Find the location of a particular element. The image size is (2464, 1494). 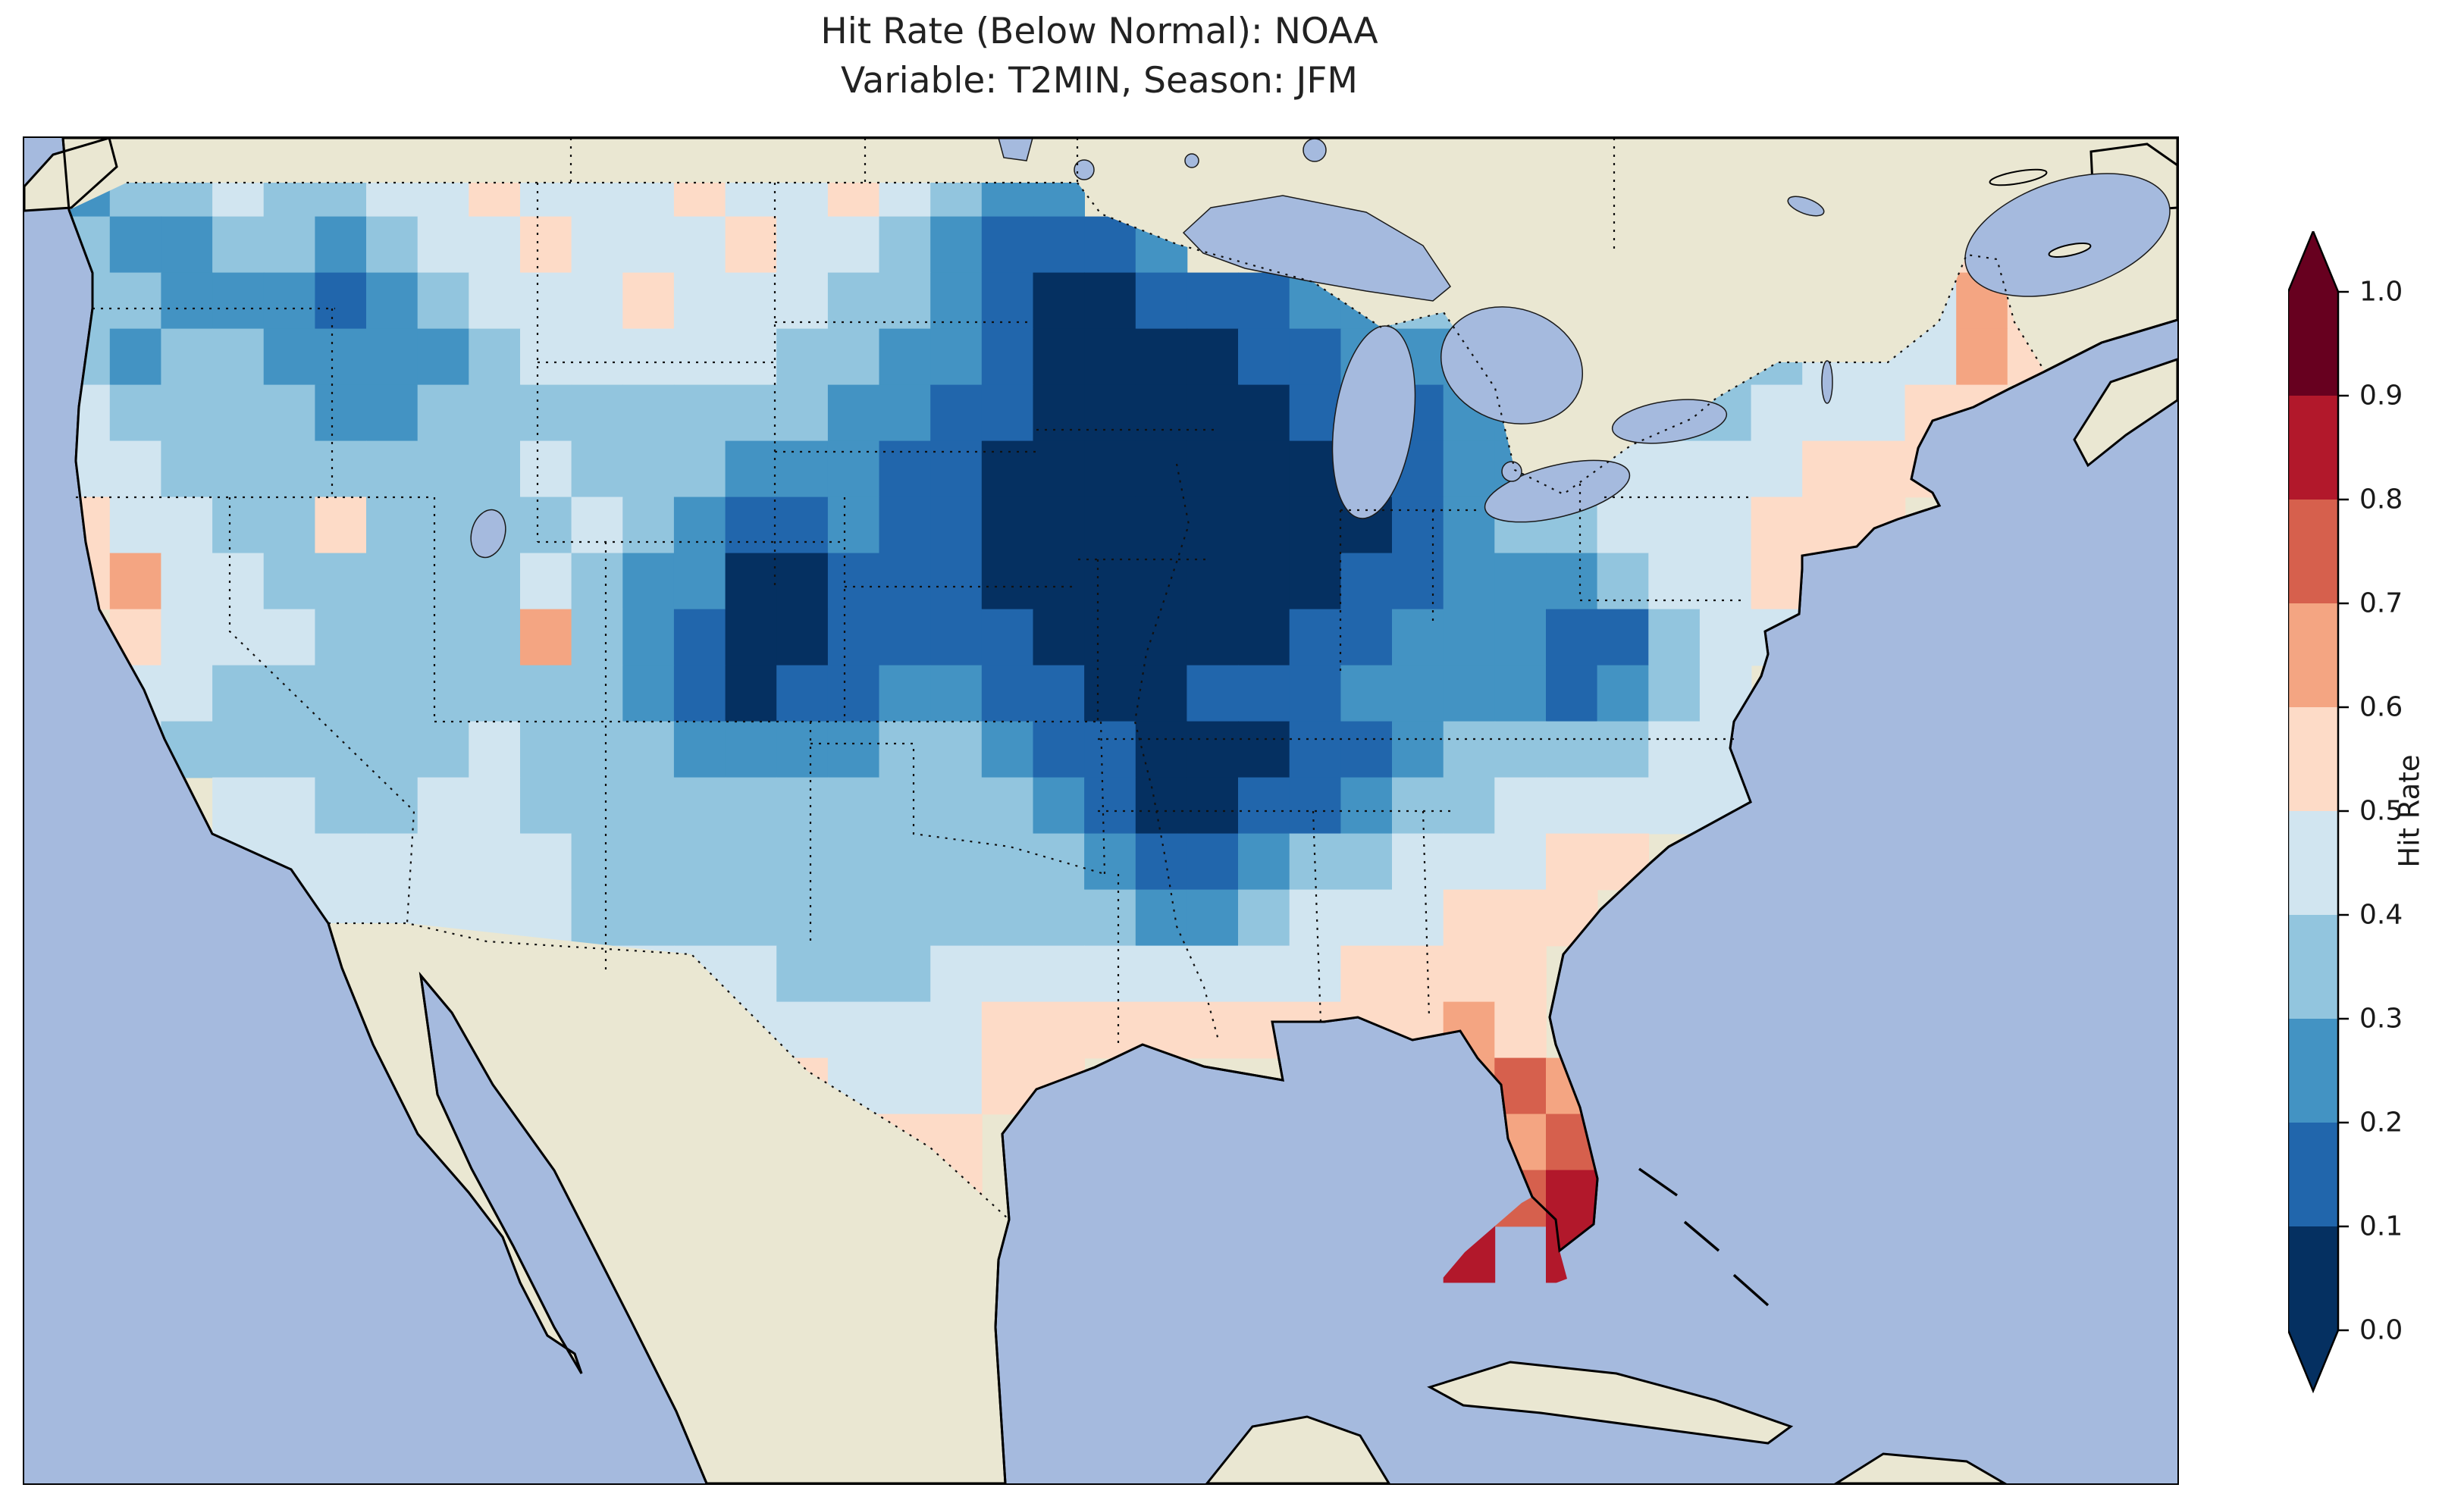

border-line is located at coordinates (957, 808).